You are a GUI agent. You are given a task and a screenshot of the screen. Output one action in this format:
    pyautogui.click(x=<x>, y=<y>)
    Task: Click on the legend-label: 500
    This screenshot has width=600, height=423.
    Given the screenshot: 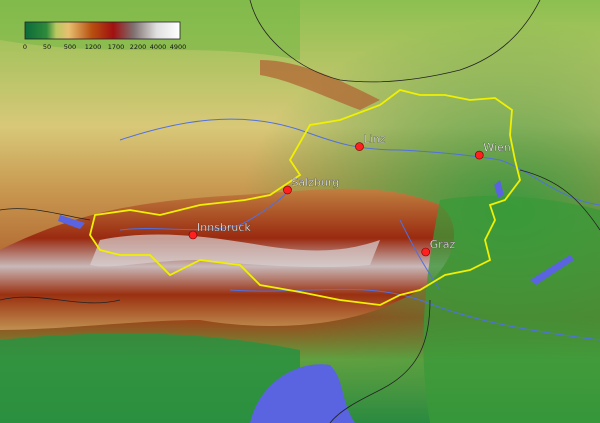 What is the action you would take?
    pyautogui.click(x=70, y=47)
    